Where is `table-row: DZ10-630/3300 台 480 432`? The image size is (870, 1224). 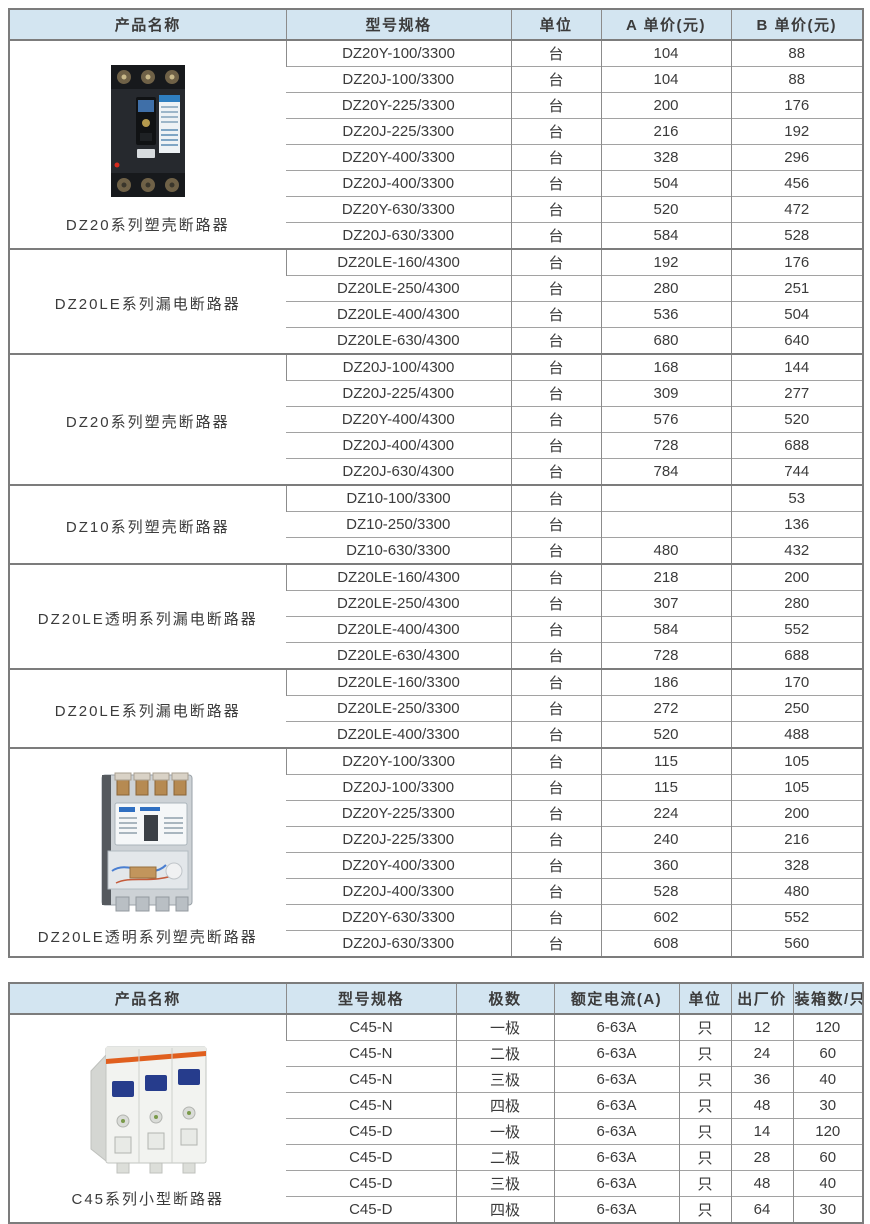
table-row: DZ10-630/3300 台 480 432 is located at coordinates (436, 550).